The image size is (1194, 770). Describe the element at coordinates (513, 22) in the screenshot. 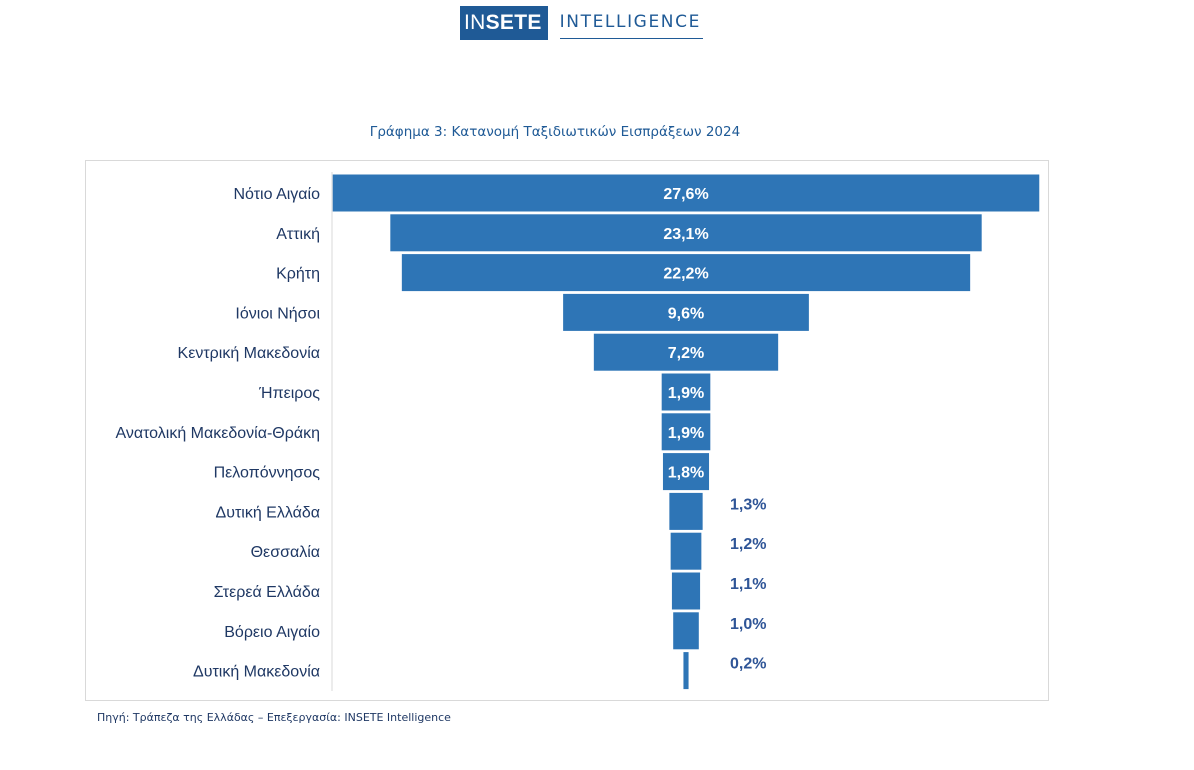

I see `logo-text-sete: SETE` at that location.